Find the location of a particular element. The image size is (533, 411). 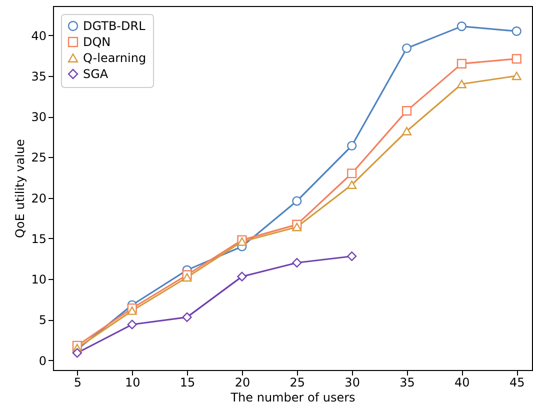

y-tick-label: 0 is located at coordinates (42, 361).